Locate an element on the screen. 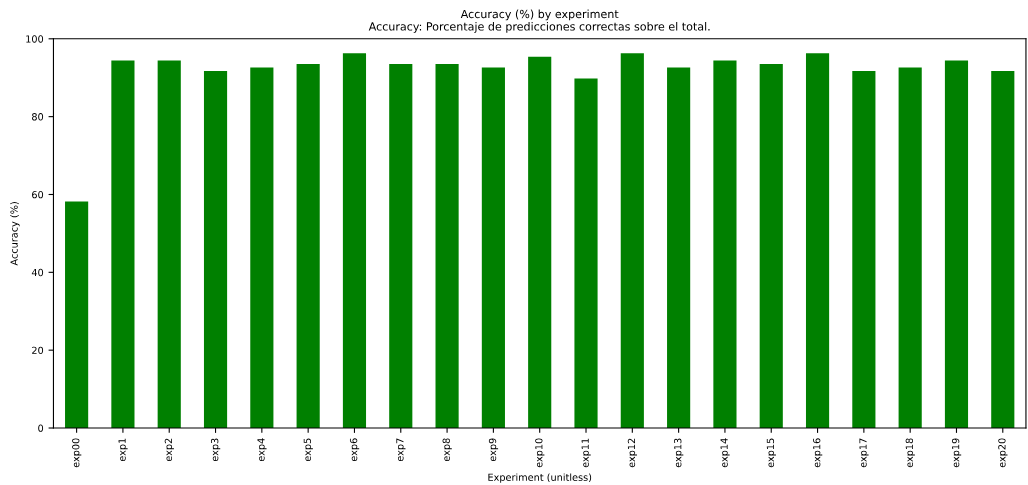  x-tick-label: exp20 is located at coordinates (1003, 453).